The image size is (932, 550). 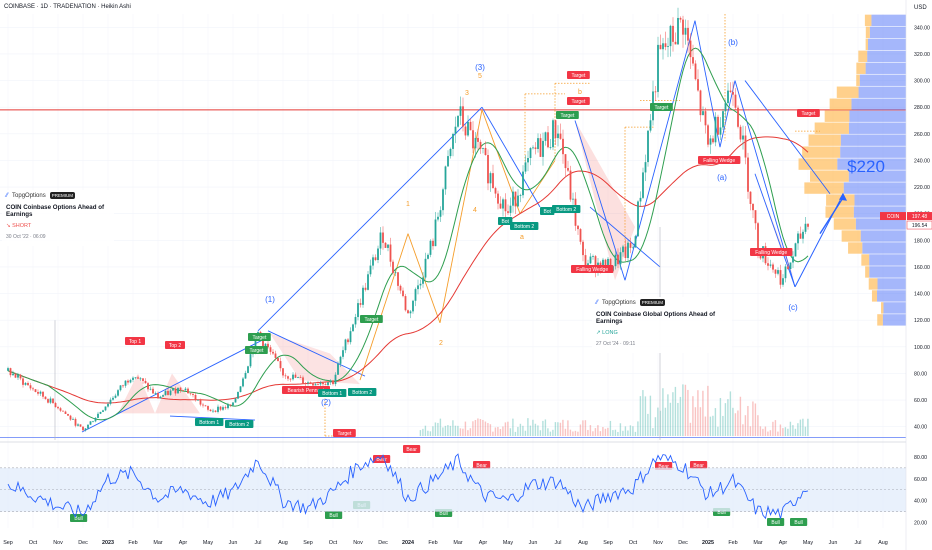 What do you see at coordinates (787, 137) in the screenshot?
I see `channel-line` at bounding box center [787, 137].